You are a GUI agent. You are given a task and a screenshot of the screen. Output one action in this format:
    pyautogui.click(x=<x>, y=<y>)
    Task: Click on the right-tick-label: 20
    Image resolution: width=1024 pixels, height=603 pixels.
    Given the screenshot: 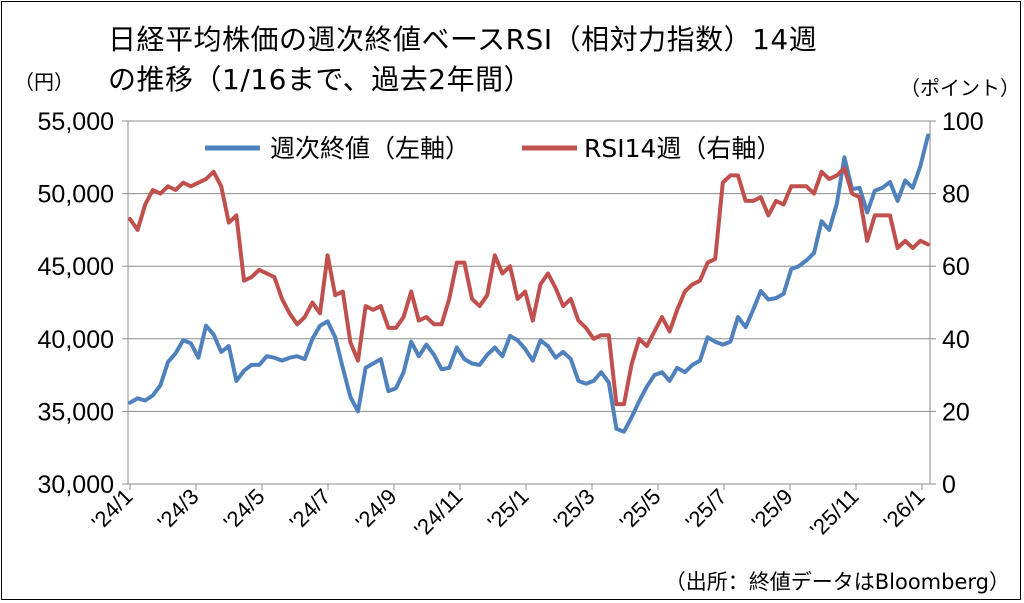 What is the action you would take?
    pyautogui.click(x=956, y=412)
    